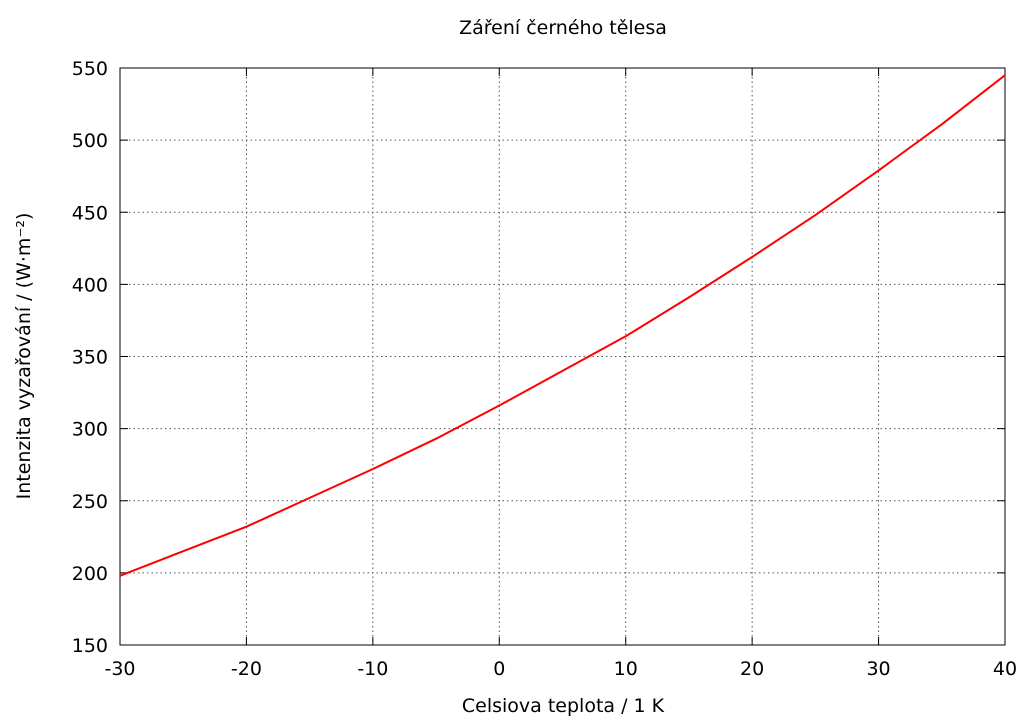  Describe the element at coordinates (90, 141) in the screenshot. I see `y-tick-label: 500` at that location.